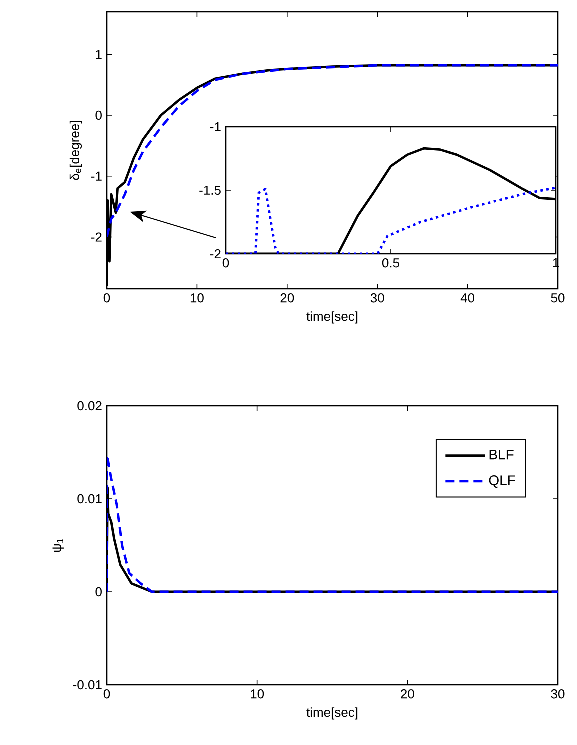 The height and width of the screenshot is (745, 577). I want to click on y-axis-title: ψ$_{1}$, so click(58, 545).